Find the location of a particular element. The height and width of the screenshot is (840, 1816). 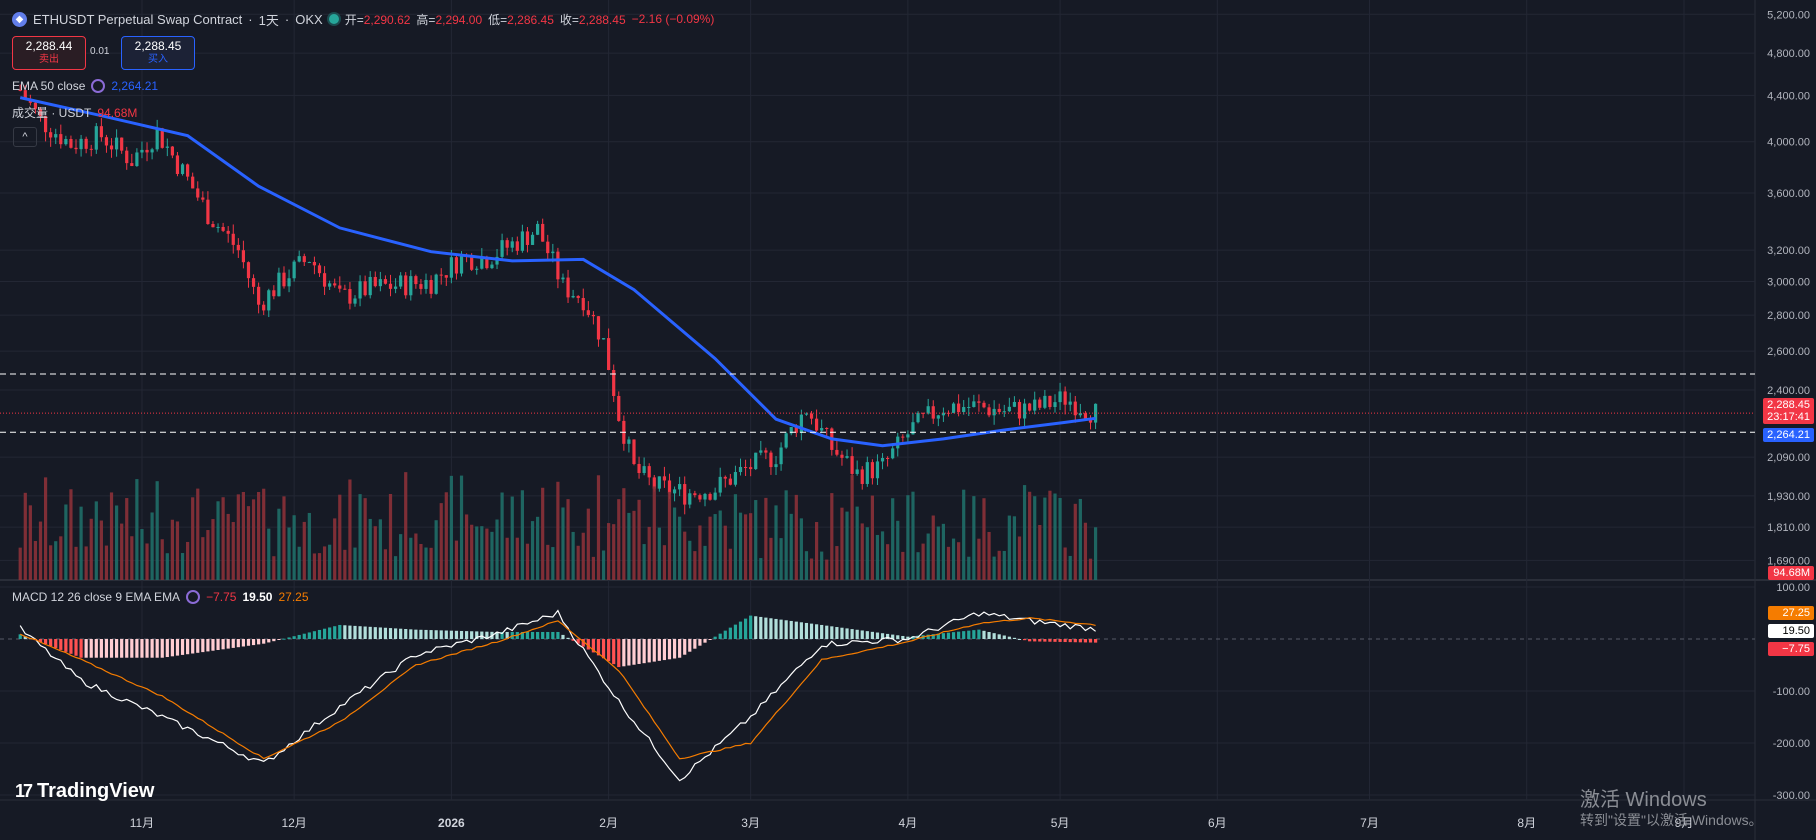

y-tick-label: 4,800.00 is located at coordinates (1788, 54).